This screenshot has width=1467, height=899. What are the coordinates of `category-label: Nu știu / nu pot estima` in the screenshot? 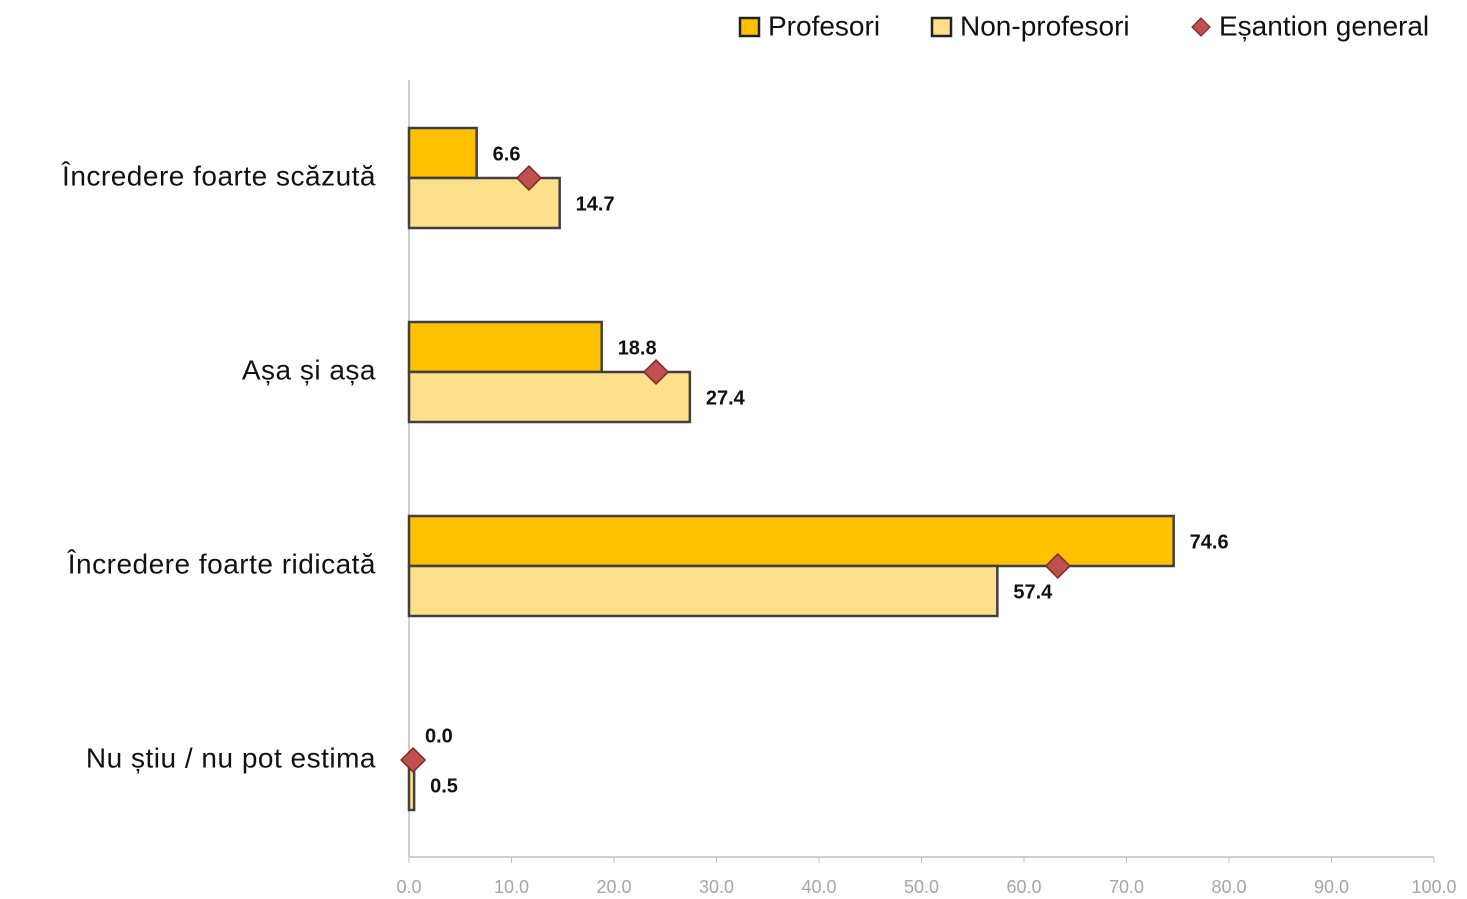 It's located at (231, 757).